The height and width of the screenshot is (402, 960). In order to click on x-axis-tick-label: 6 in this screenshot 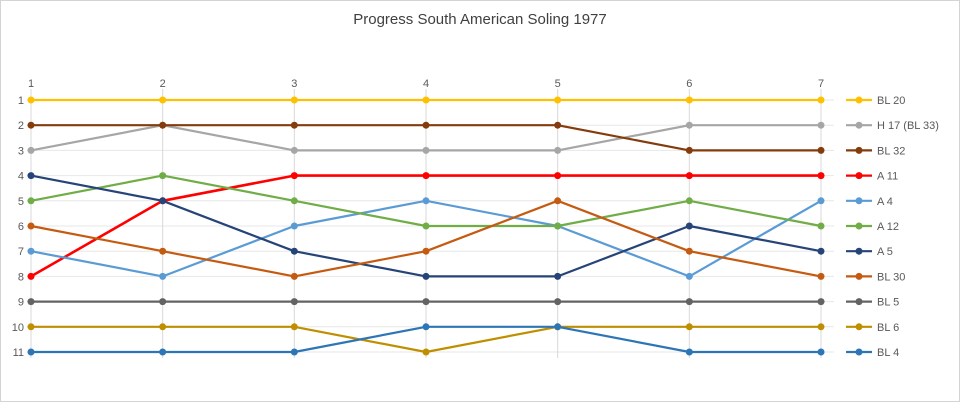, I will do `click(689, 84)`.